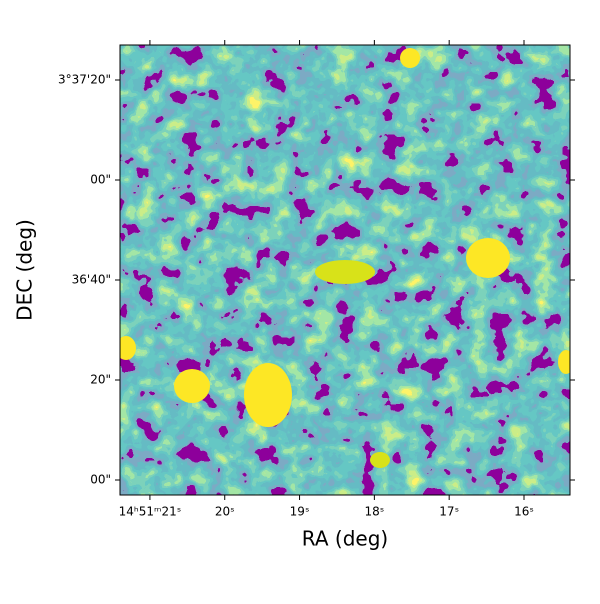 The image size is (600, 604). What do you see at coordinates (100, 380) in the screenshot?
I see `y-tick-label: 20"` at bounding box center [100, 380].